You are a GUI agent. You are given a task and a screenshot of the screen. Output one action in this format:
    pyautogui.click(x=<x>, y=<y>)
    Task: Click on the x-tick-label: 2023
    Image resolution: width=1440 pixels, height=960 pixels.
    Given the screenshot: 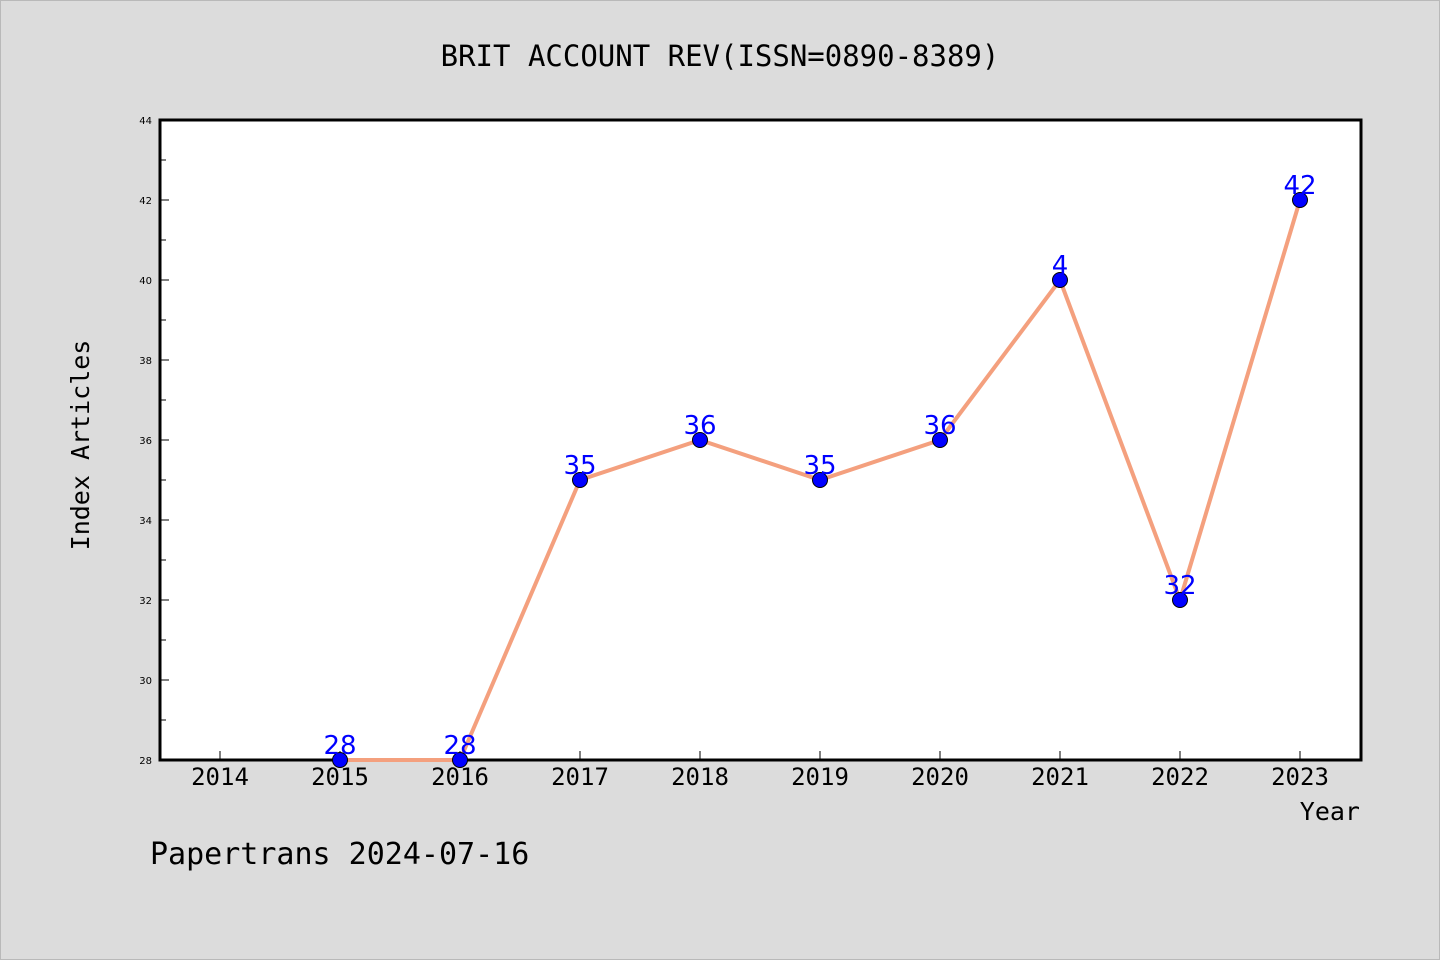 What is the action you would take?
    pyautogui.click(x=1300, y=777)
    